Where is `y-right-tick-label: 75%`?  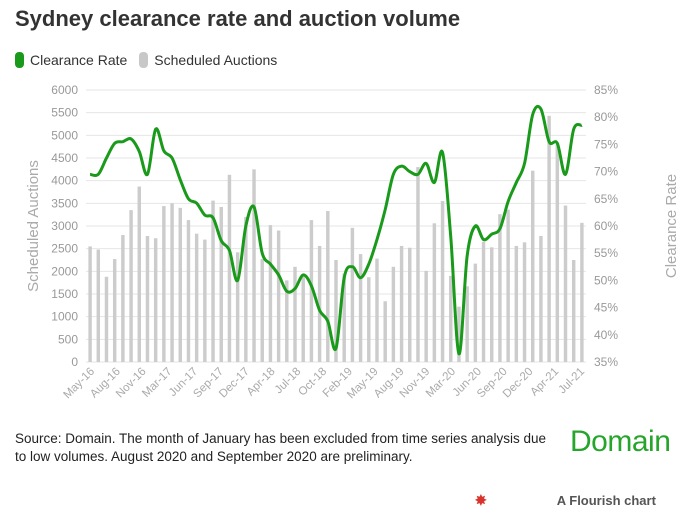 y-right-tick-label: 75% is located at coordinates (606, 144).